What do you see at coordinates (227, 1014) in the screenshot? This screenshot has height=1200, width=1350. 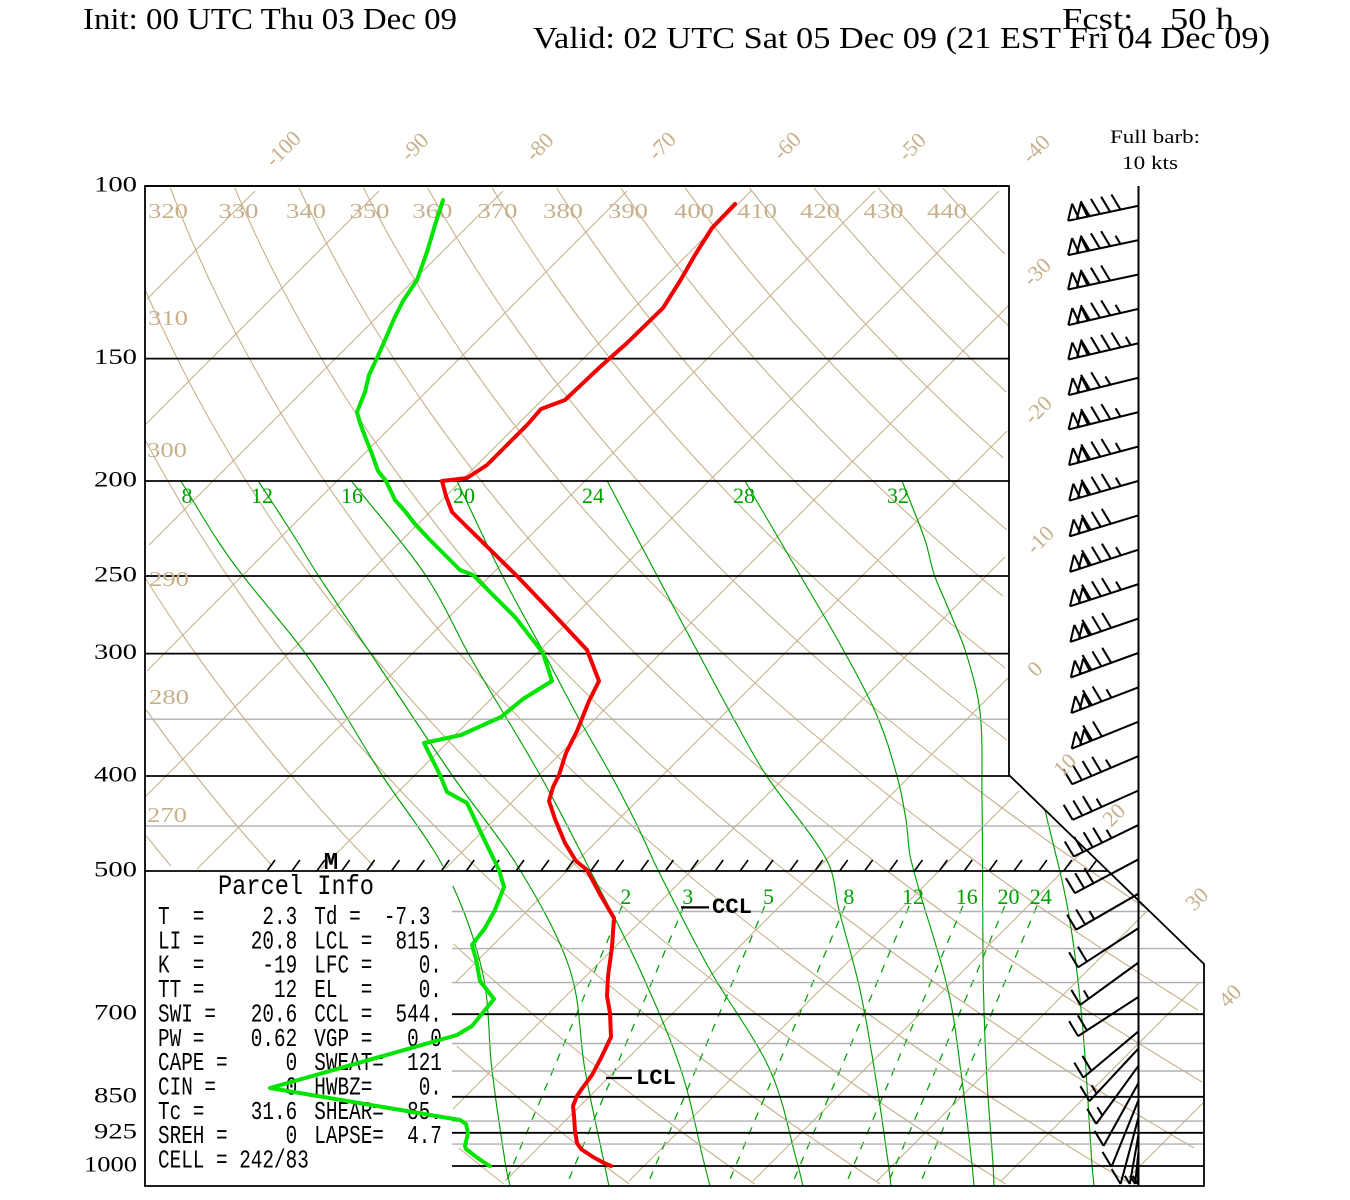 I see `svg-text: SWI = 20.6` at bounding box center [227, 1014].